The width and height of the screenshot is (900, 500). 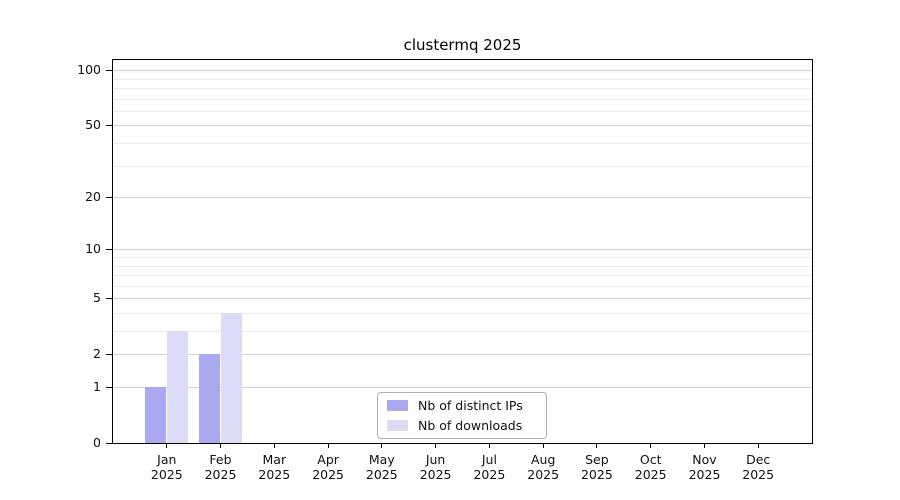 What do you see at coordinates (97, 442) in the screenshot?
I see `y-tick-label: 0` at bounding box center [97, 442].